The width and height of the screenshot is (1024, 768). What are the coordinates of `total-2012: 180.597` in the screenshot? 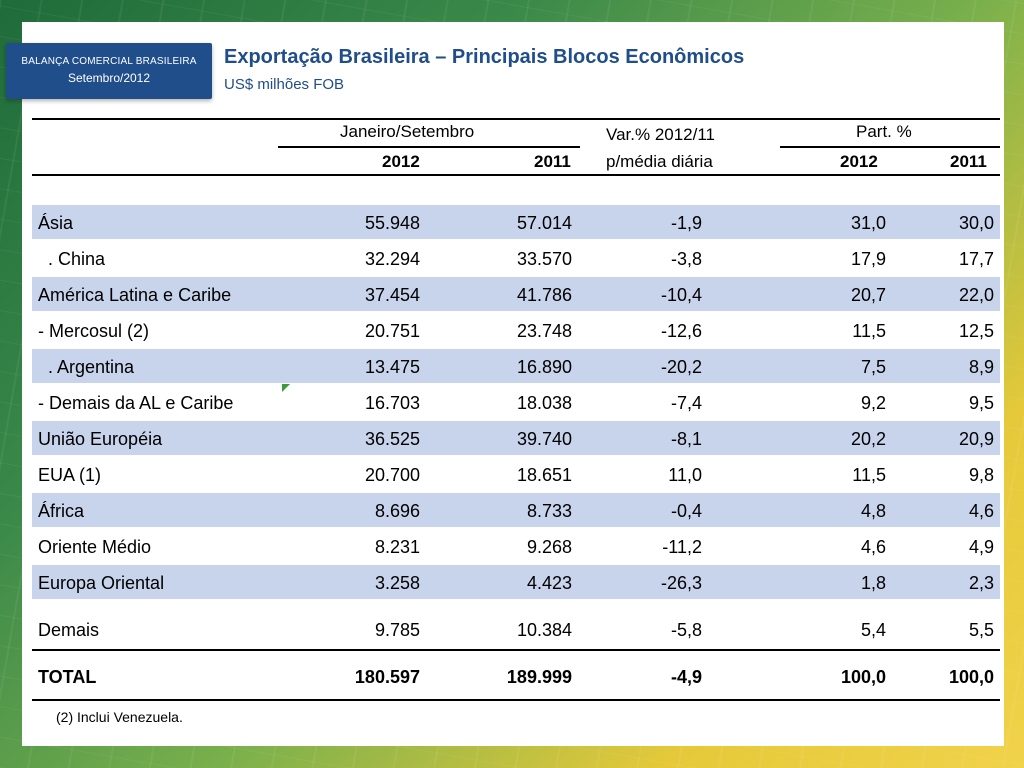 It's located at (387, 677).